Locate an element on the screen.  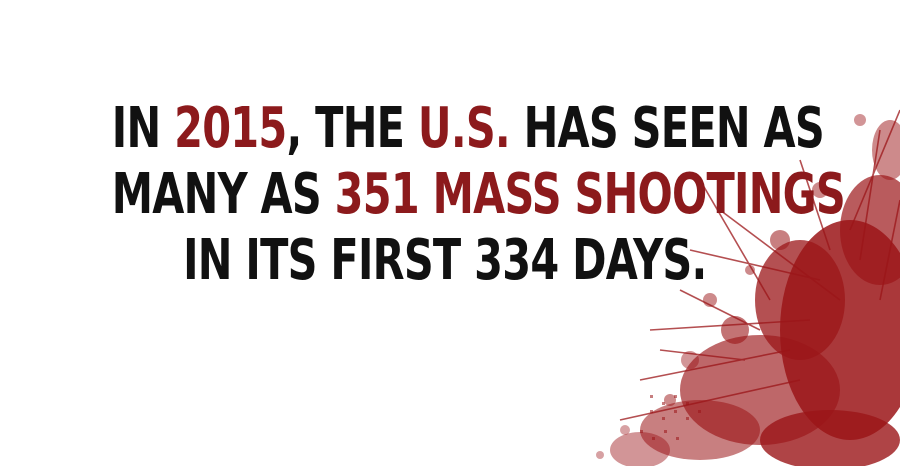
country-highlight: U.S. is located at coordinates (464, 128).